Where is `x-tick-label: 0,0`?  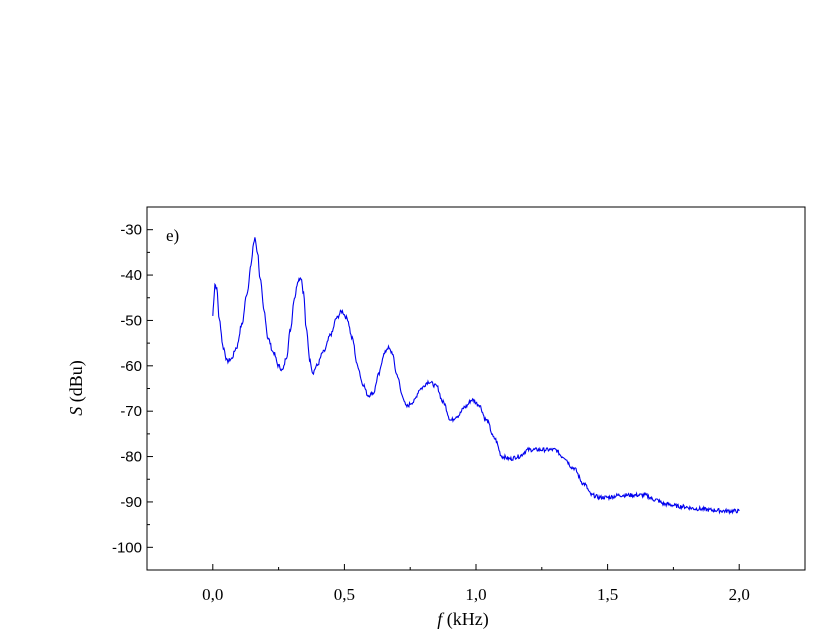 x-tick-label: 0,0 is located at coordinates (212, 594).